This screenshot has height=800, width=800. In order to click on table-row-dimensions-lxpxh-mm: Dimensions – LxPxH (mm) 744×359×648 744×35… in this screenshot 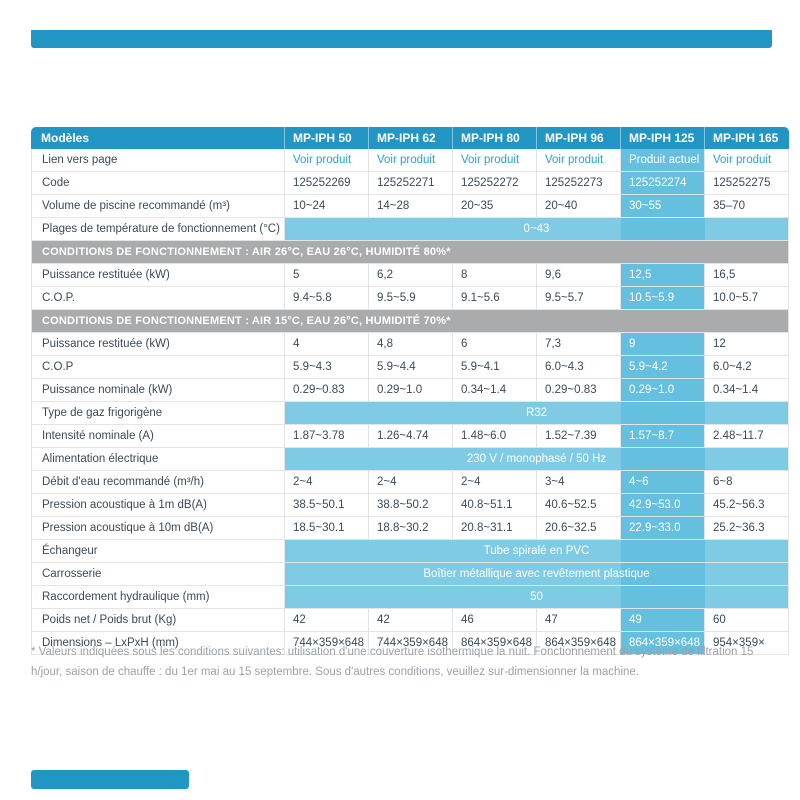, I will do `click(410, 643)`.